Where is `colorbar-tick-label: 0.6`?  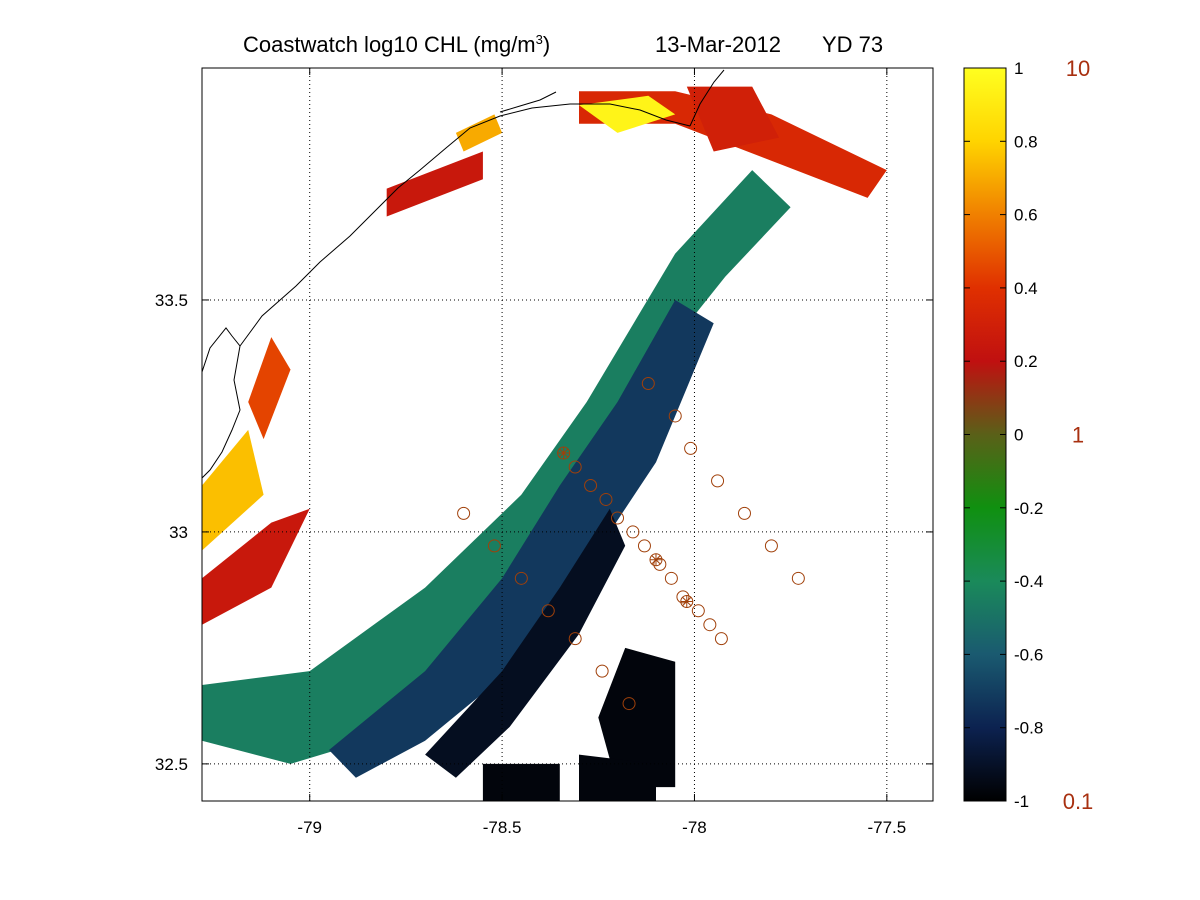 colorbar-tick-label: 0.6 is located at coordinates (1026, 215).